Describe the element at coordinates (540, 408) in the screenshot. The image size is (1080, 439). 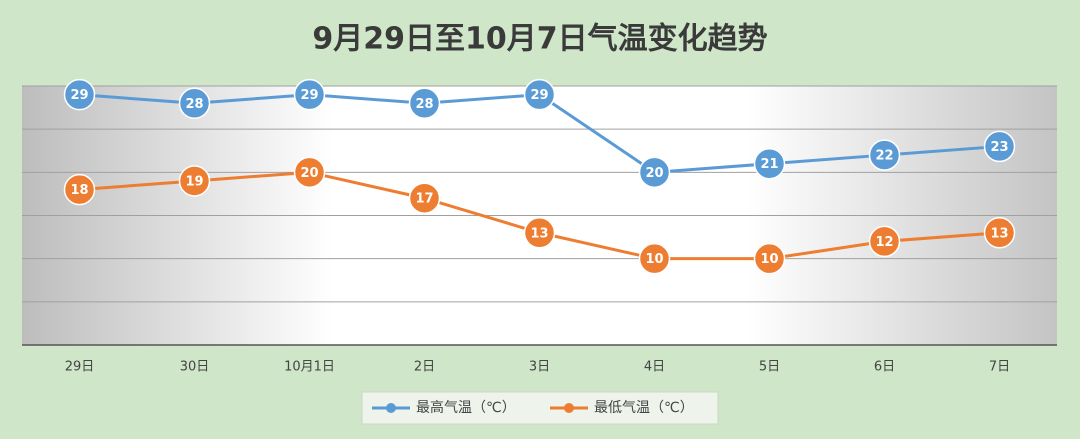
I see `legend-box` at that location.